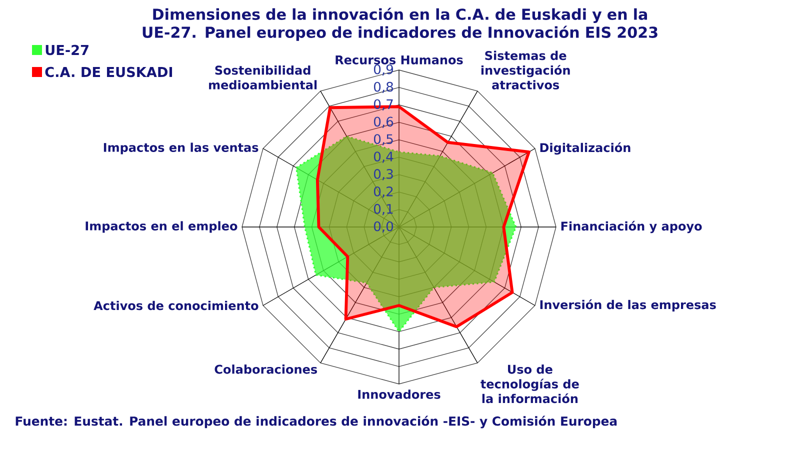  What do you see at coordinates (263, 77) in the screenshot?
I see `spoke-label: Sostenibilidad medioambiental` at bounding box center [263, 77].